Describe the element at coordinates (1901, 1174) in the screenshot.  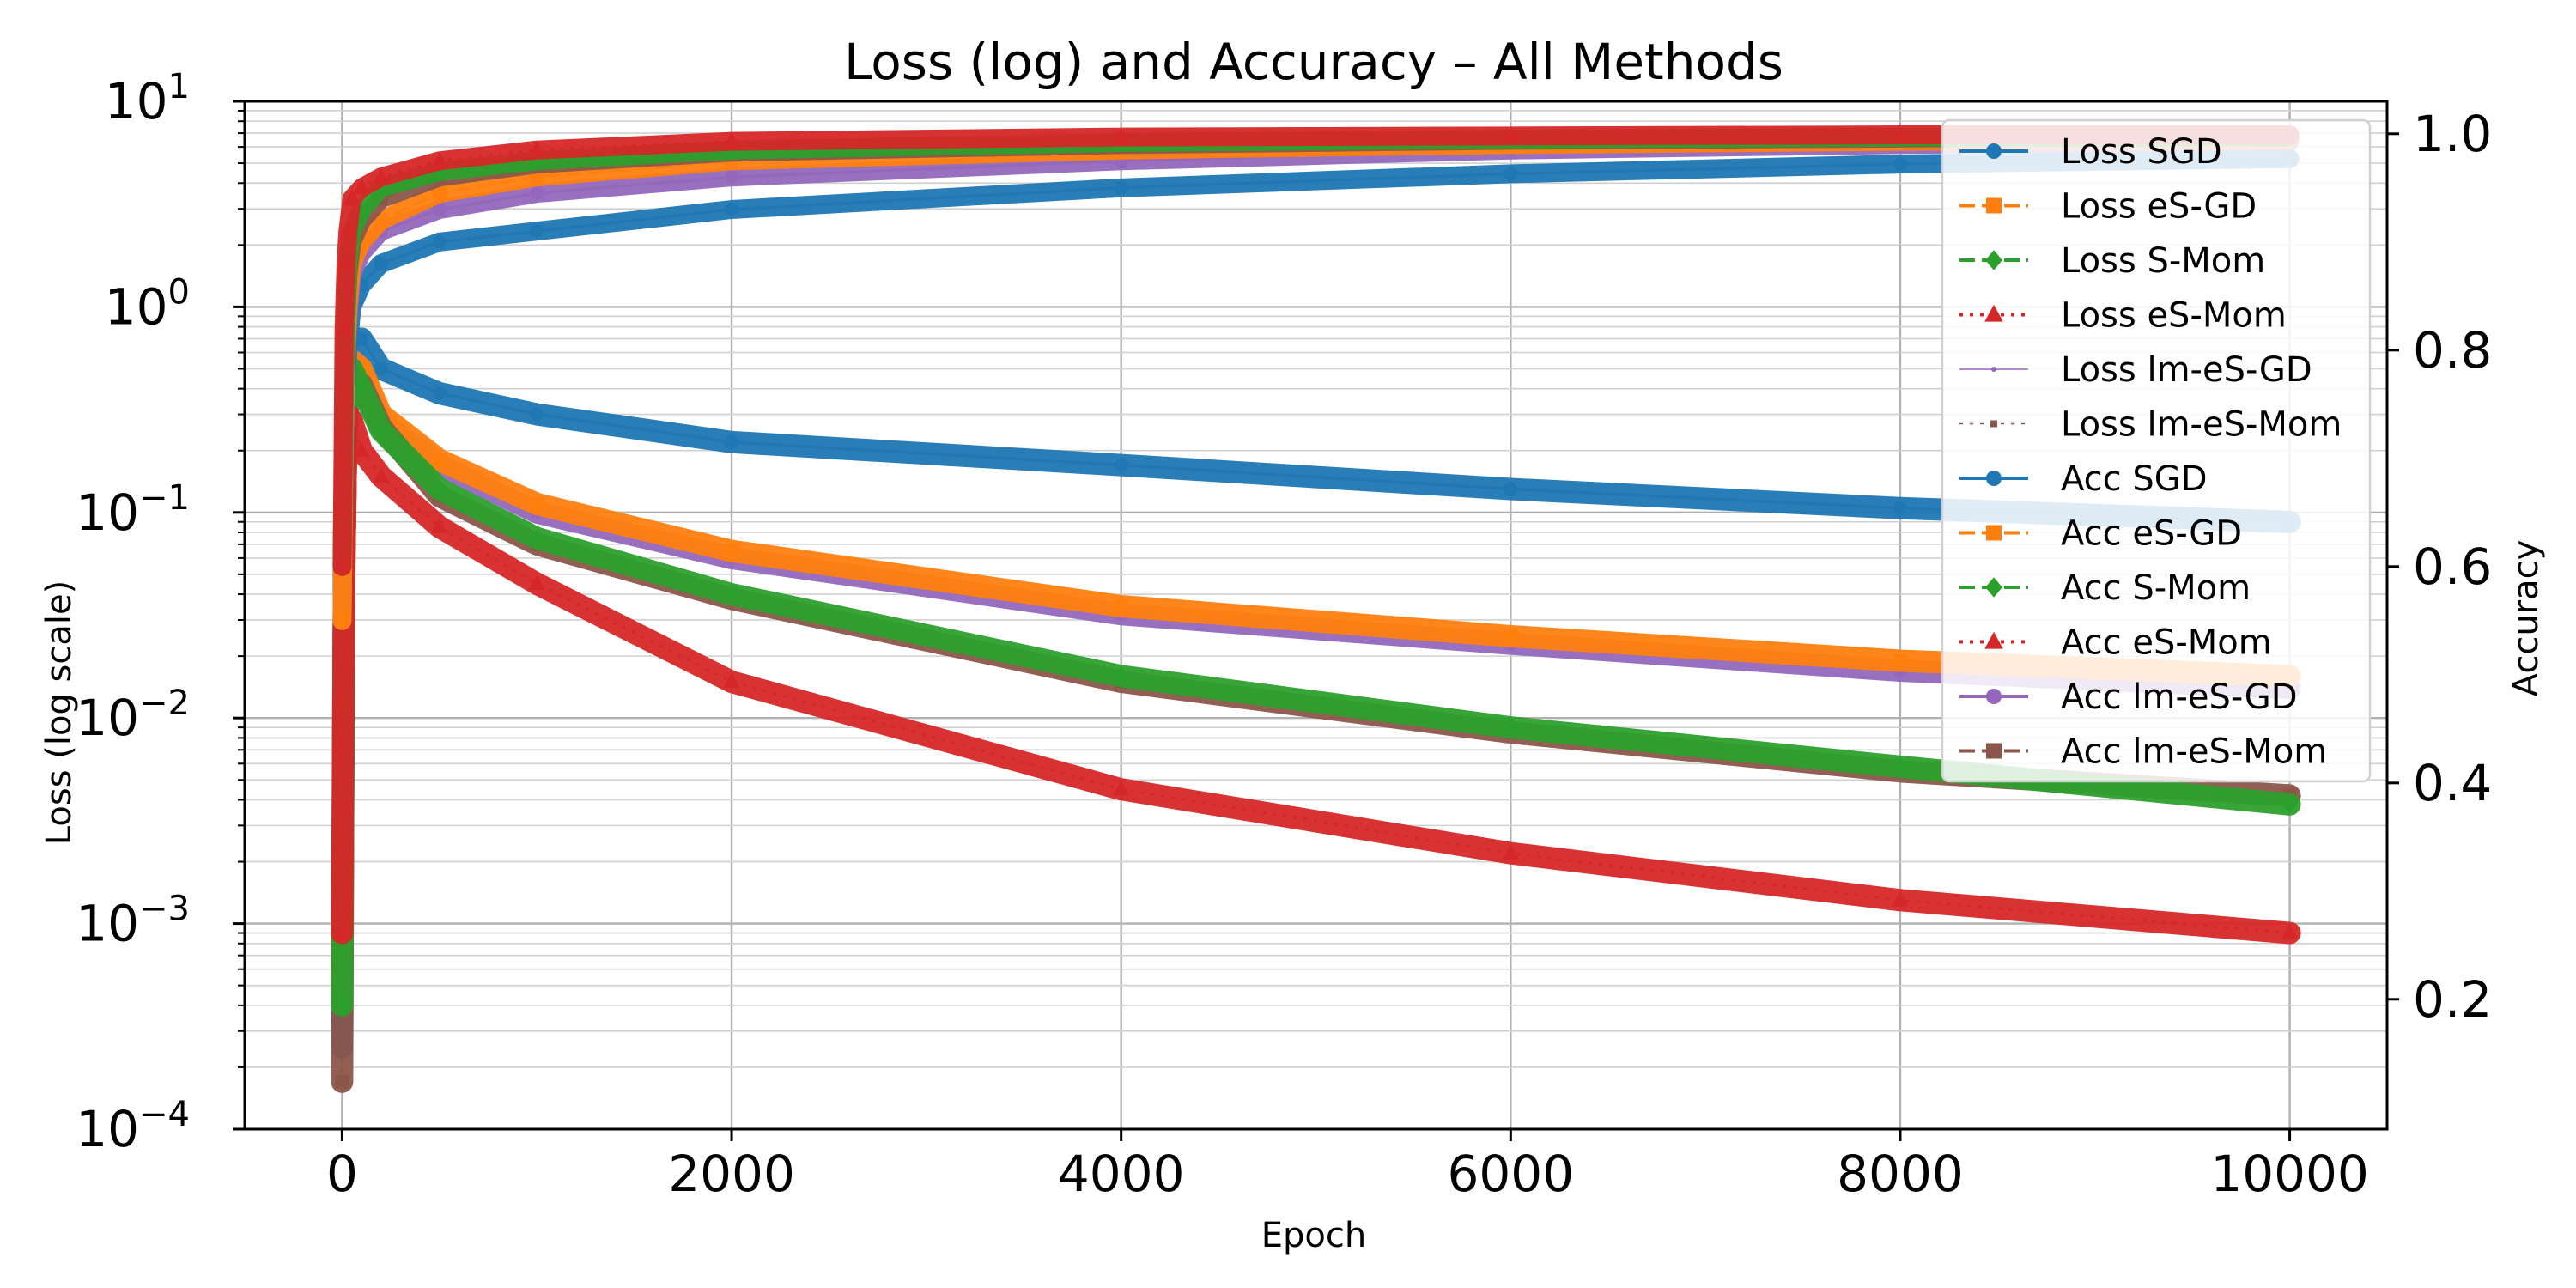
I see `x-tick-label: 8000` at that location.